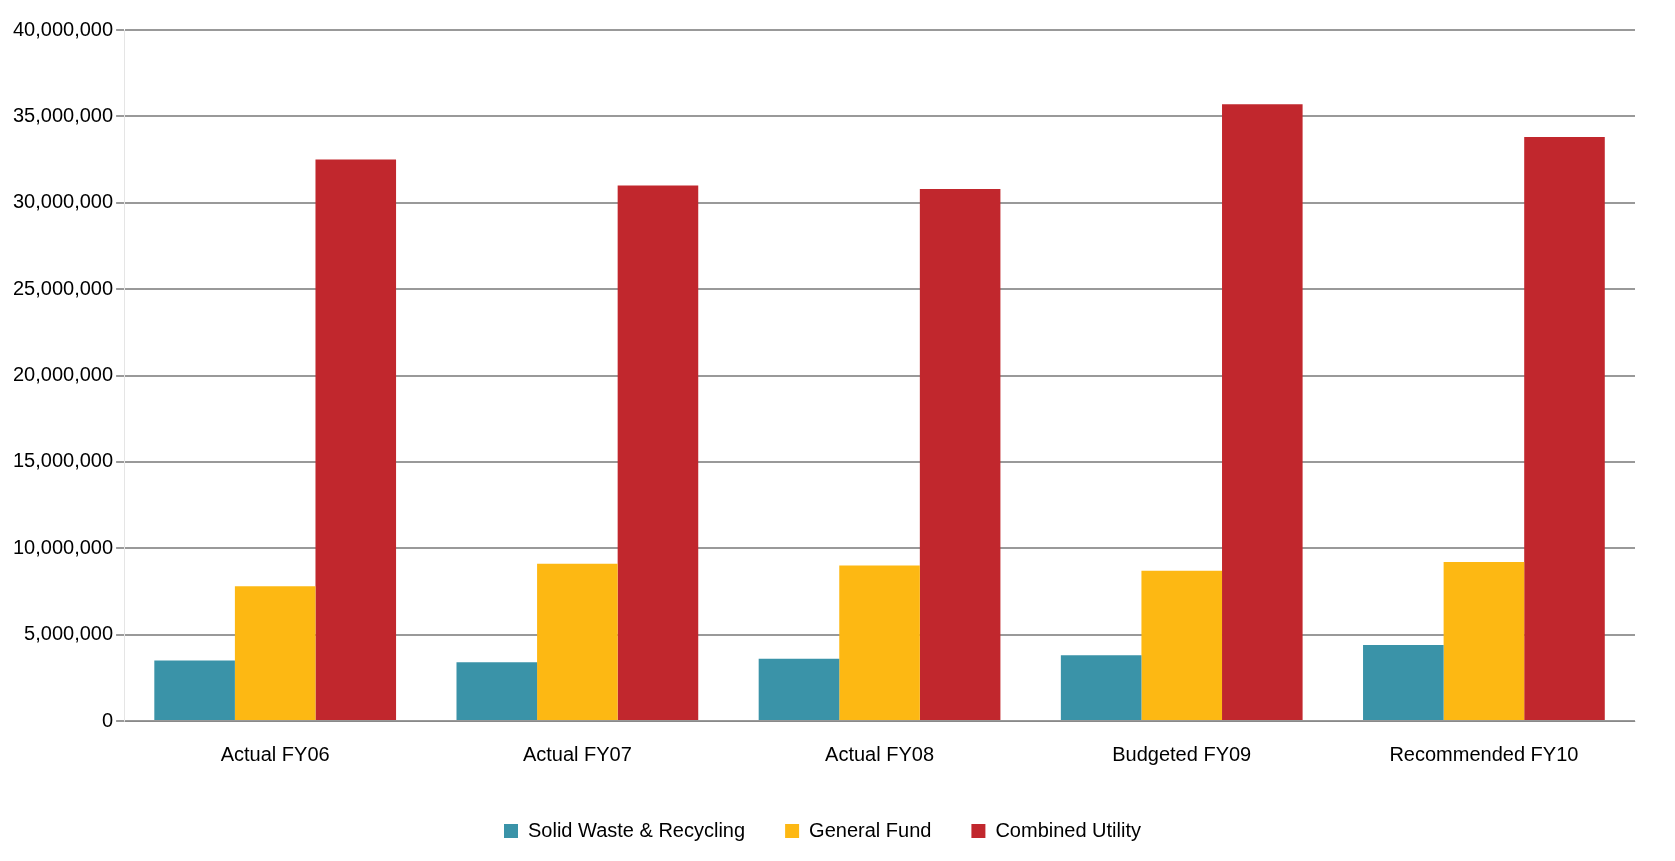 The image size is (1675, 861). What do you see at coordinates (63, 114) in the screenshot?
I see `y-tick-label: 35,000,000` at bounding box center [63, 114].